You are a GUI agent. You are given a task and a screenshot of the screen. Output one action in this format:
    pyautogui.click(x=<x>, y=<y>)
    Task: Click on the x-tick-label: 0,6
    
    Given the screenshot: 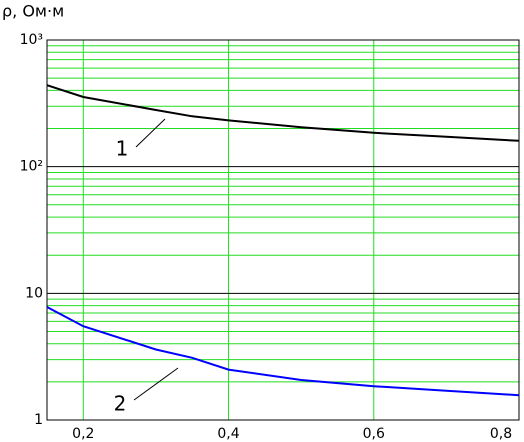 What is the action you would take?
    pyautogui.click(x=374, y=434)
    